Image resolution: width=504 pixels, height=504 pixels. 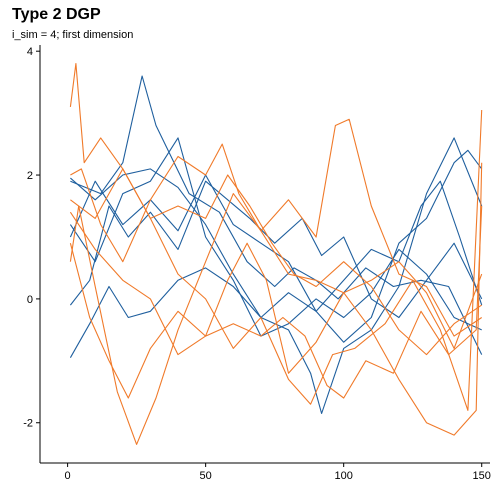 What do you see at coordinates (72, 35) in the screenshot?
I see `chart-subtitle: i_sim = 4; first dimension` at bounding box center [72, 35].